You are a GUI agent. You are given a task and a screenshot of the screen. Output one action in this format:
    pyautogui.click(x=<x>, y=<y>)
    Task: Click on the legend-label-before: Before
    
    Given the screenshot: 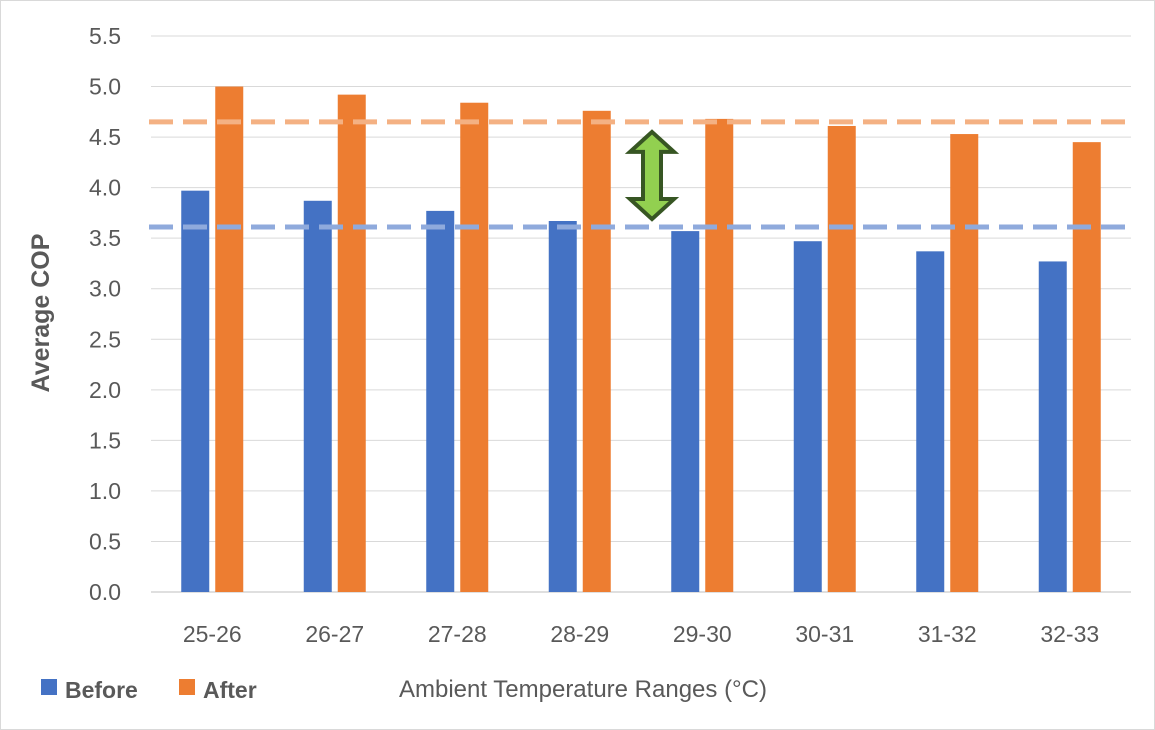 What is the action you would take?
    pyautogui.click(x=101, y=690)
    